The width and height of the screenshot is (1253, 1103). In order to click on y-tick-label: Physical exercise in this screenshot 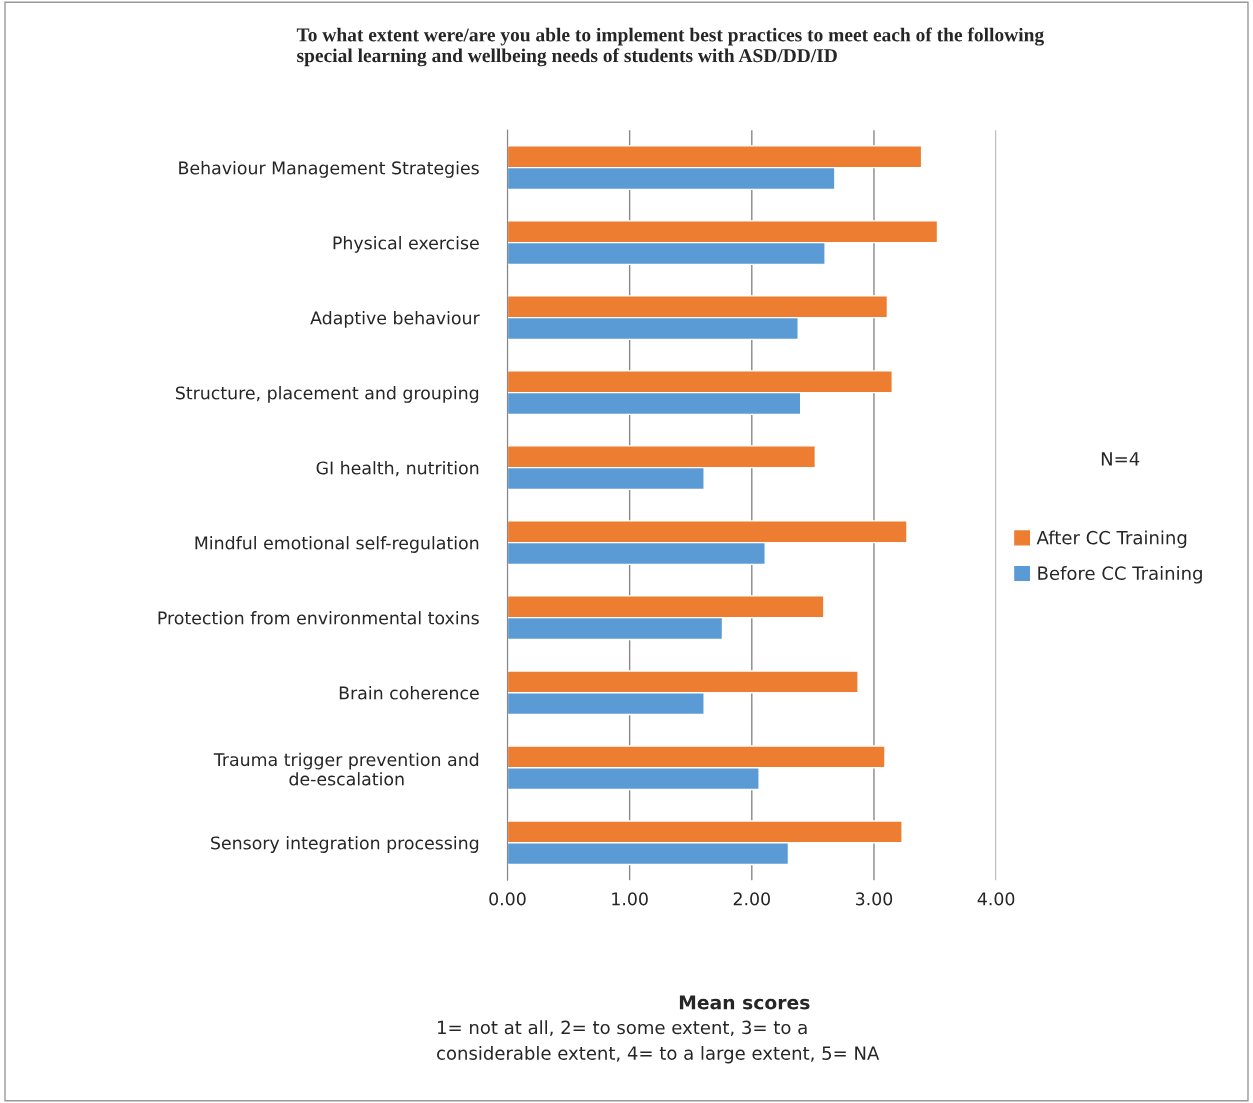, I will do `click(406, 244)`.